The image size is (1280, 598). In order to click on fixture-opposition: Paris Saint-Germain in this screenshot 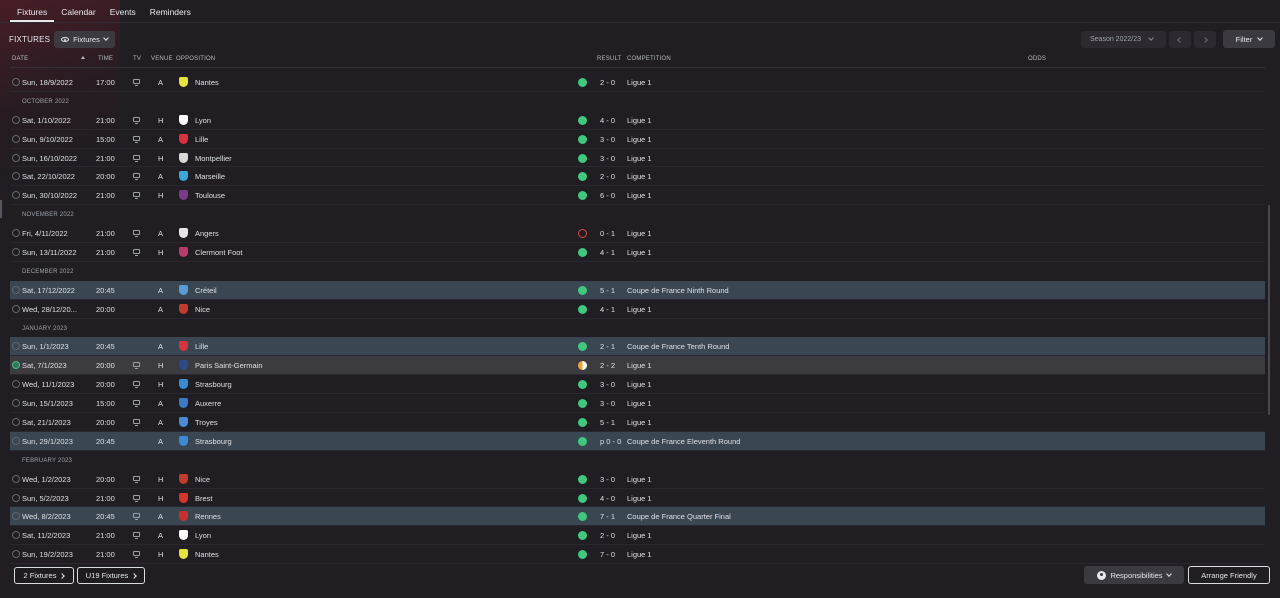, I will do `click(229, 366)`.